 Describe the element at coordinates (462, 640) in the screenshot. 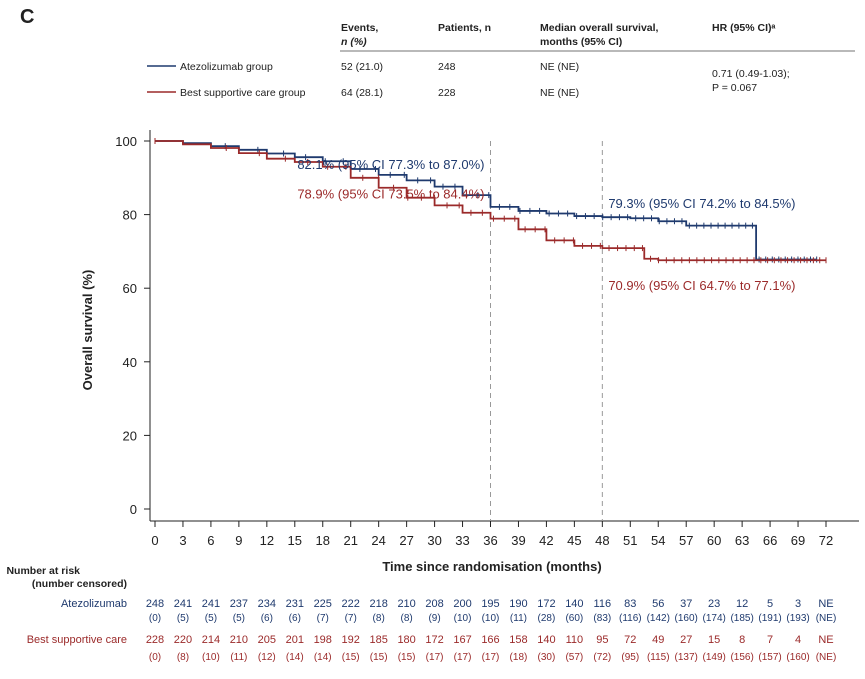

I see `risk-count: 167` at that location.